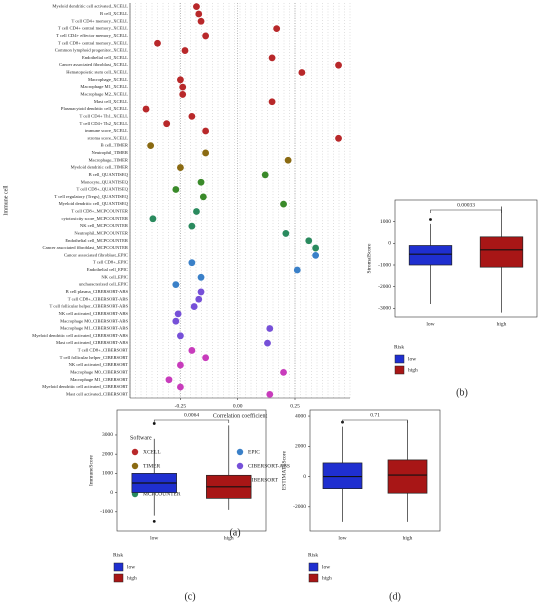 The height and width of the screenshot is (603, 540). I want to click on y-tick-label: NK cell_EPIC, so click(114, 276).